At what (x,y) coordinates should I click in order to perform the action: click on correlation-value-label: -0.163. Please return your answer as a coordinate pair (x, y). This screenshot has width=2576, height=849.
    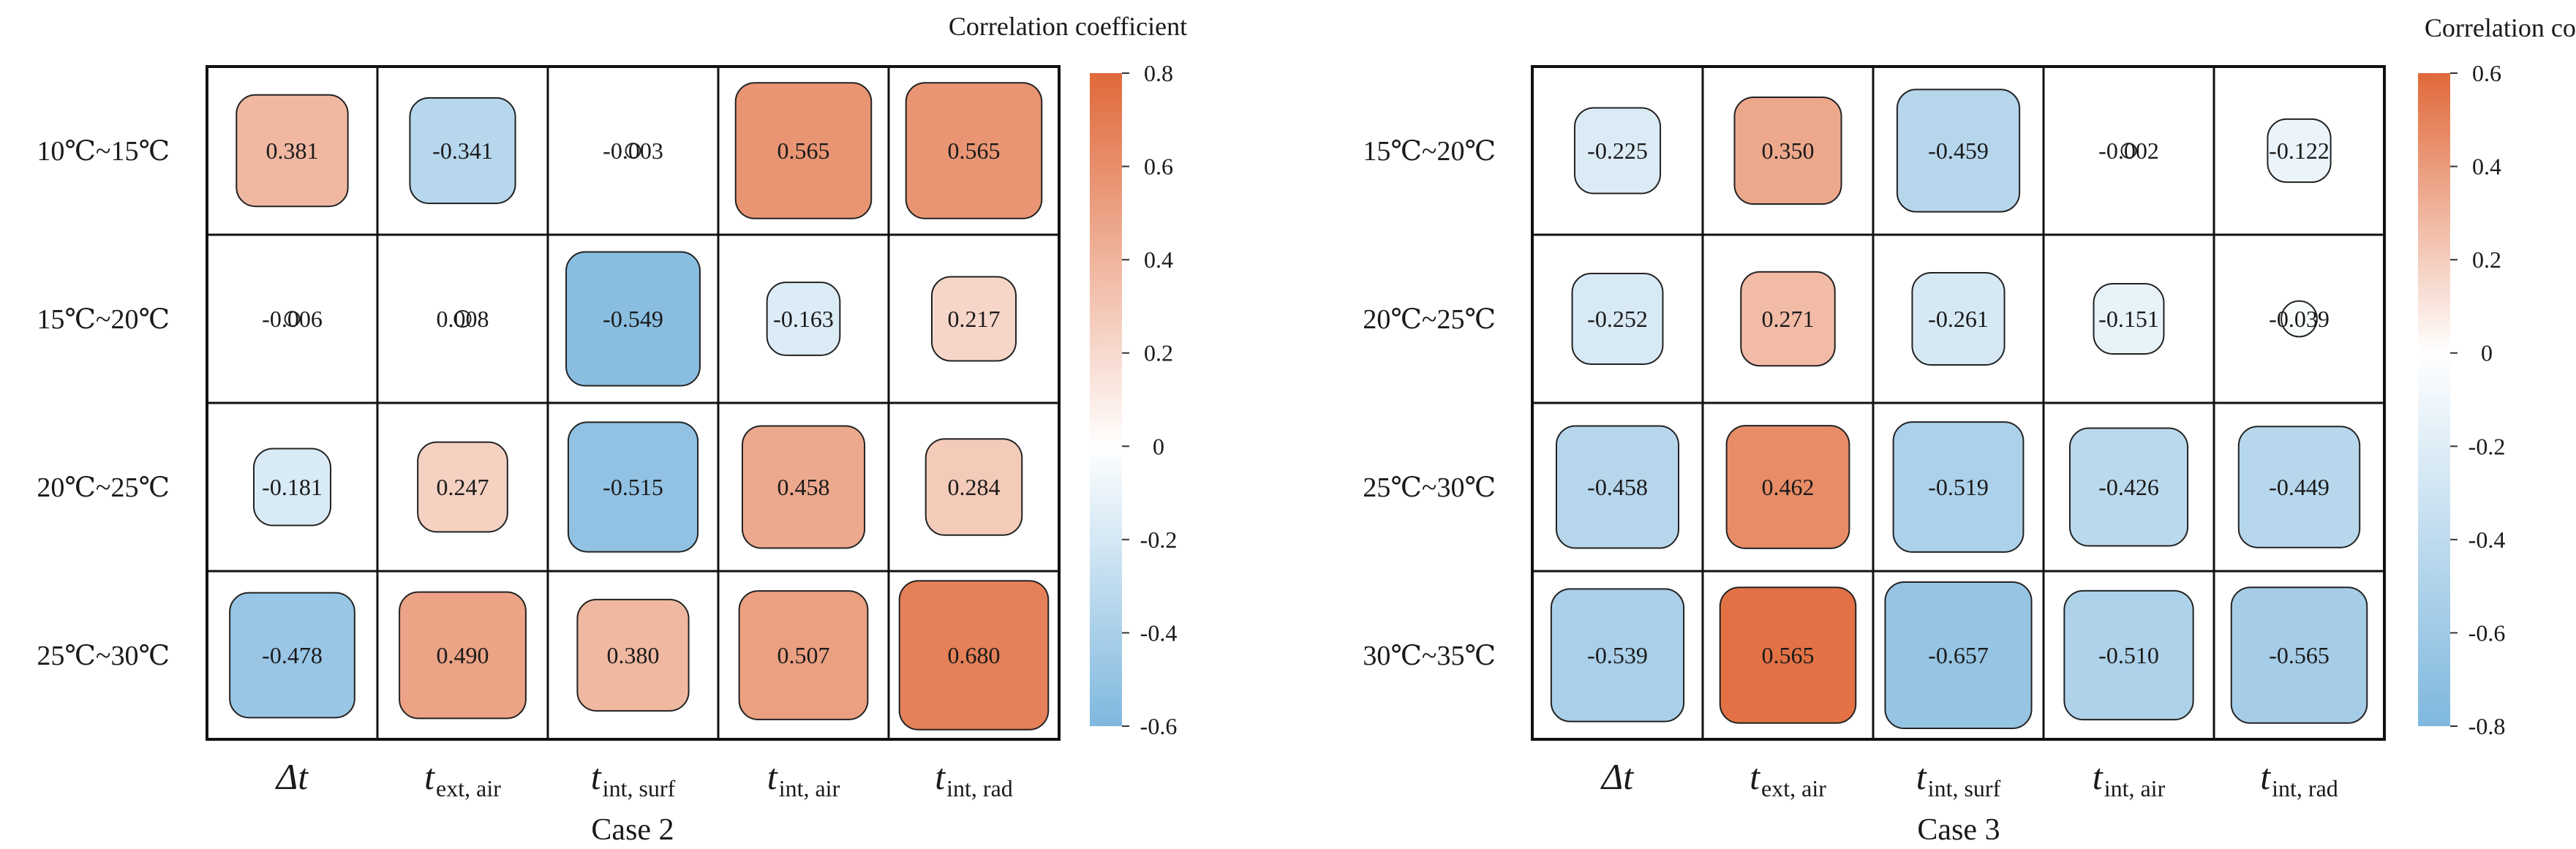
    Looking at the image, I should click on (803, 319).